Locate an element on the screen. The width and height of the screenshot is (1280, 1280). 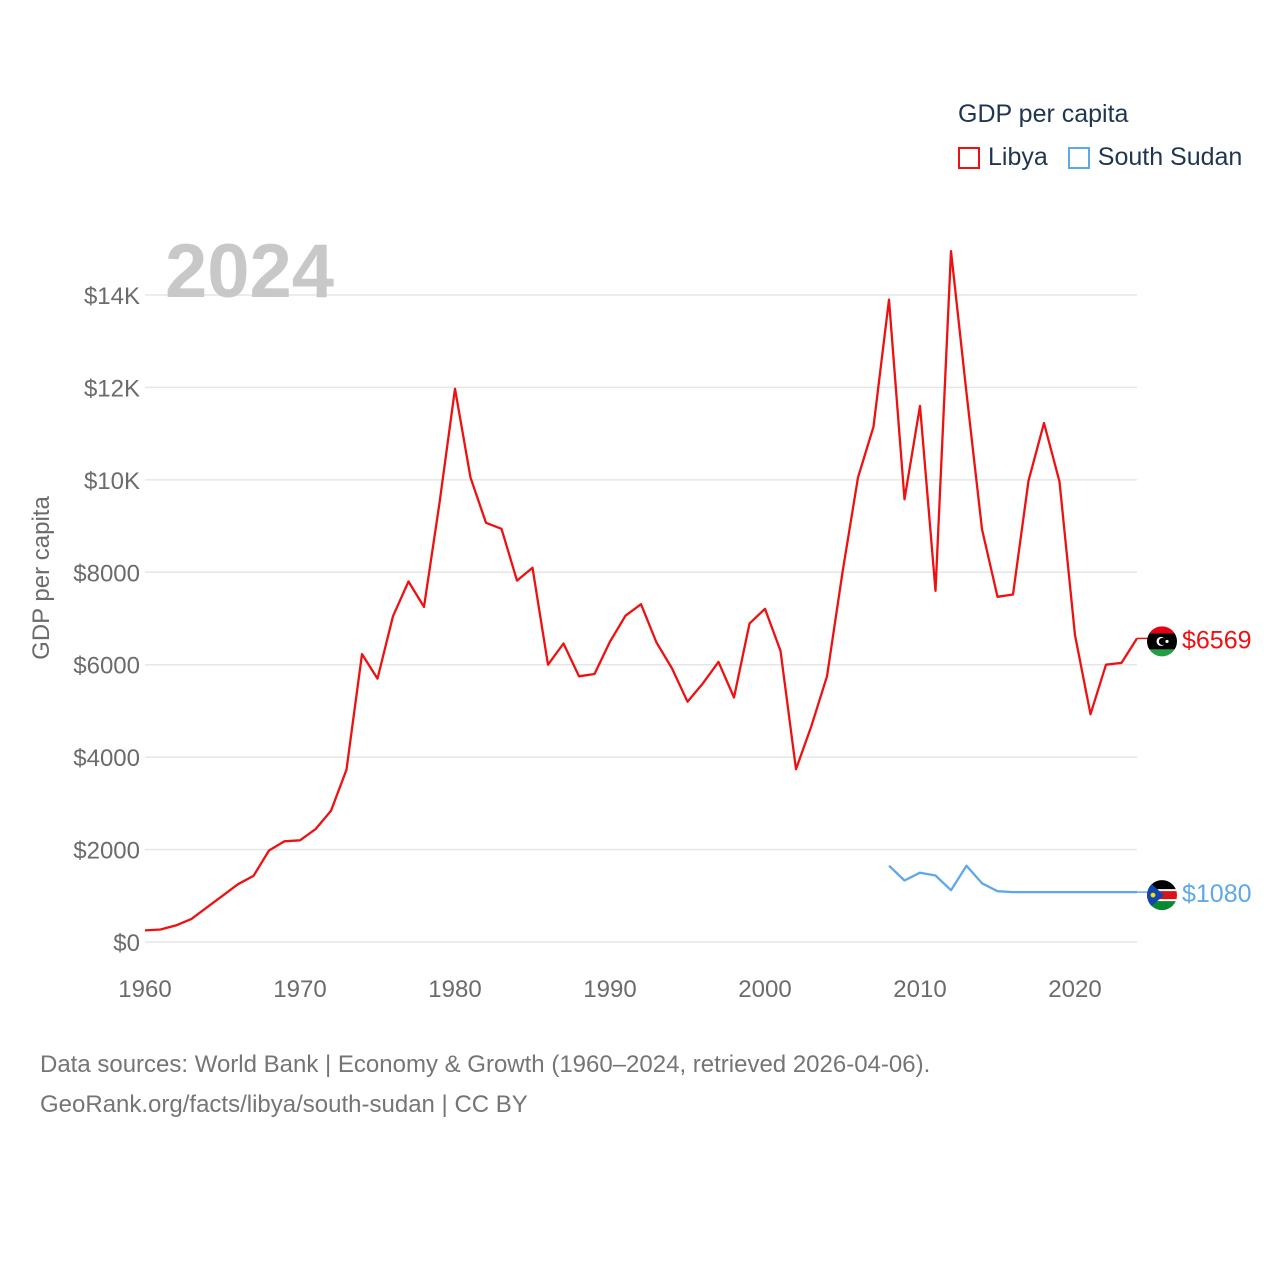
y-tick-label: $12K is located at coordinates (112, 388).